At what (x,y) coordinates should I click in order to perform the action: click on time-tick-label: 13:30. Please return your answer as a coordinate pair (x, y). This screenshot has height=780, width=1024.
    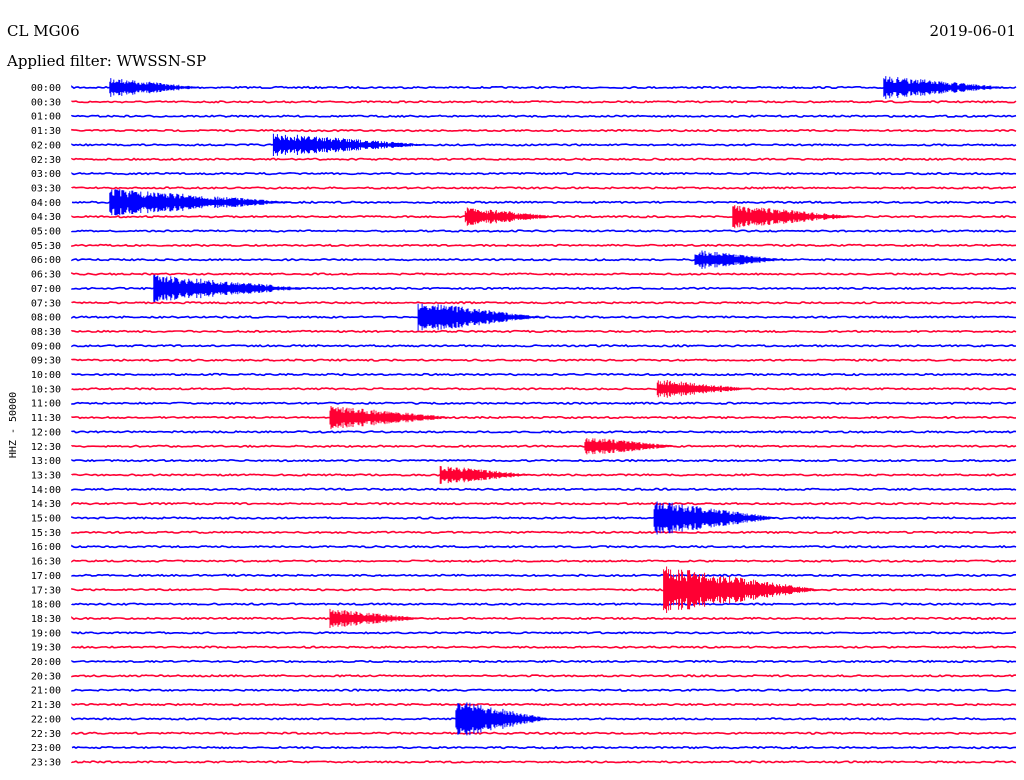
    Looking at the image, I should click on (46, 475).